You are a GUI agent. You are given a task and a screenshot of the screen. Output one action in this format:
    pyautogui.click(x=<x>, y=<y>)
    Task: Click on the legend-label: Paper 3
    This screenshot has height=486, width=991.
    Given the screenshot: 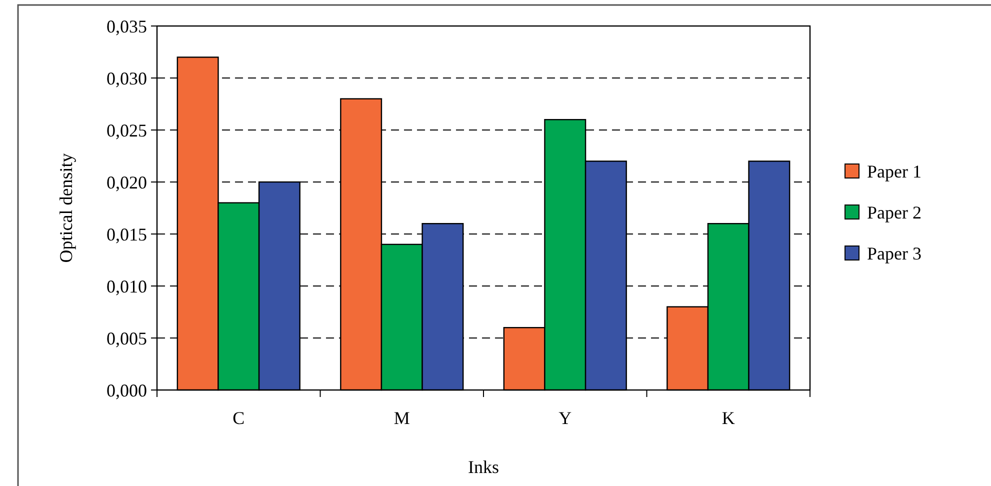 What is the action you would take?
    pyautogui.click(x=894, y=253)
    